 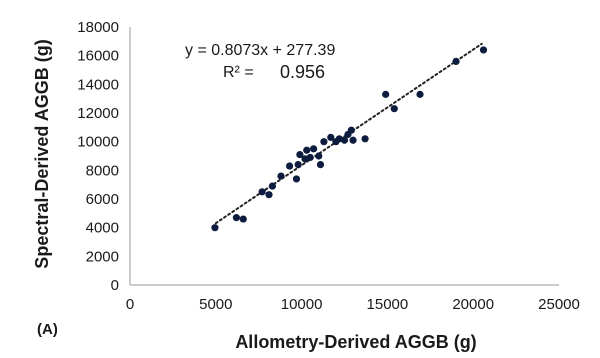 What do you see at coordinates (238, 72) in the screenshot?
I see `r-squared-label: R² =` at bounding box center [238, 72].